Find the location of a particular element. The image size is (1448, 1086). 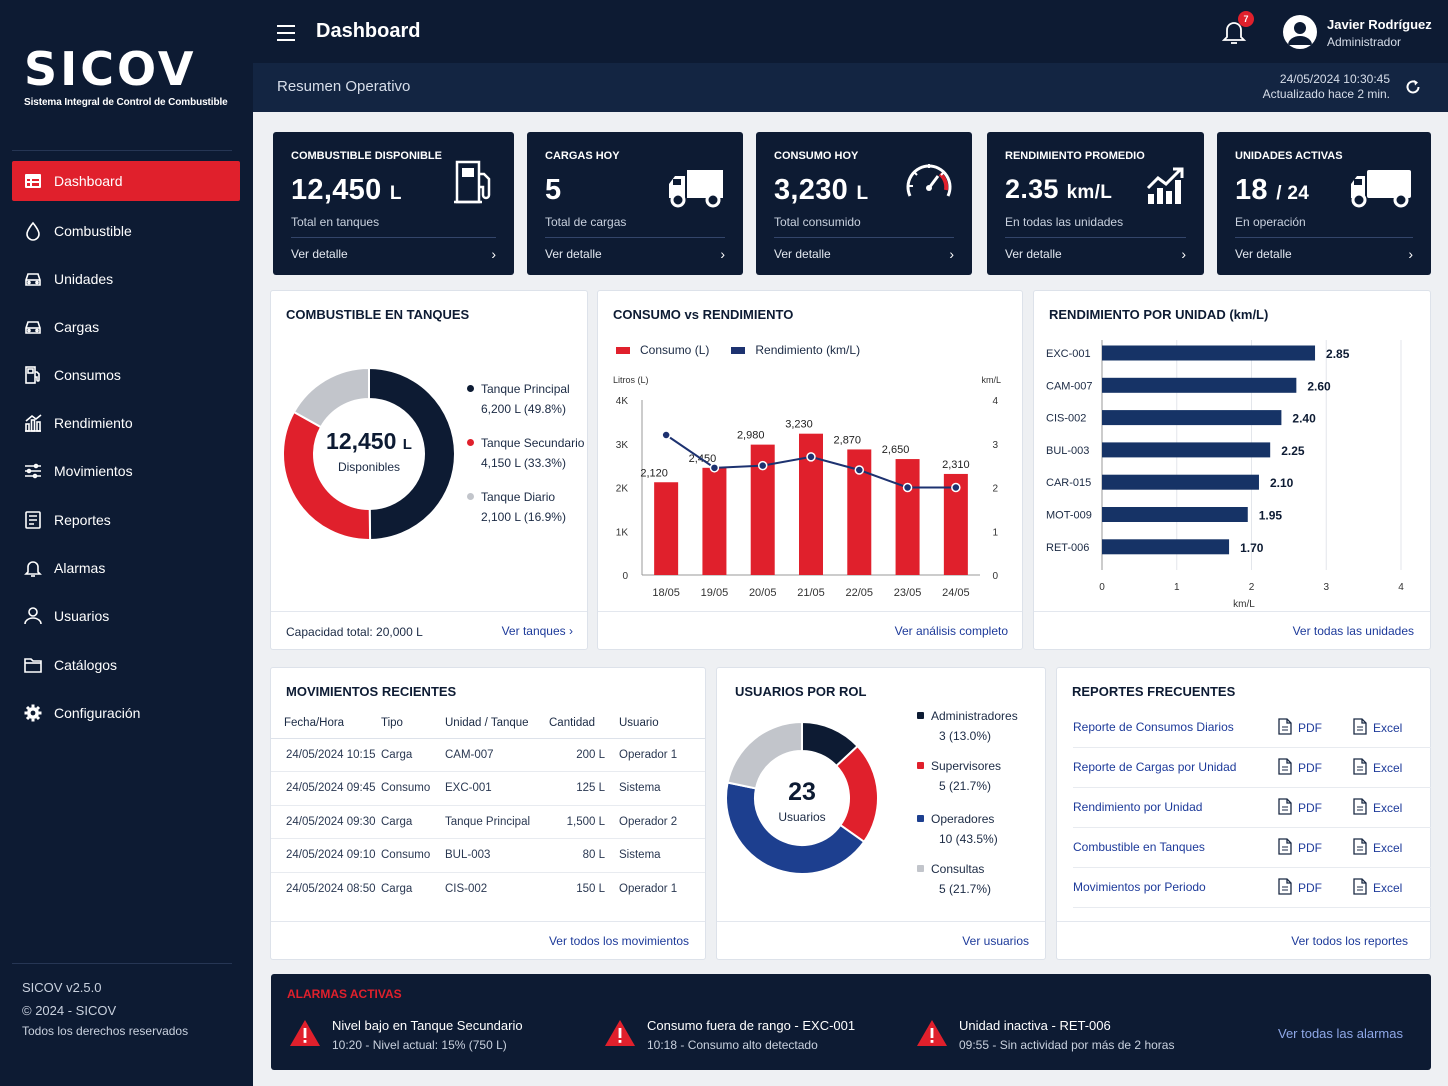

sidebar-item-usuarios: Usuarios is located at coordinates (126, 616).